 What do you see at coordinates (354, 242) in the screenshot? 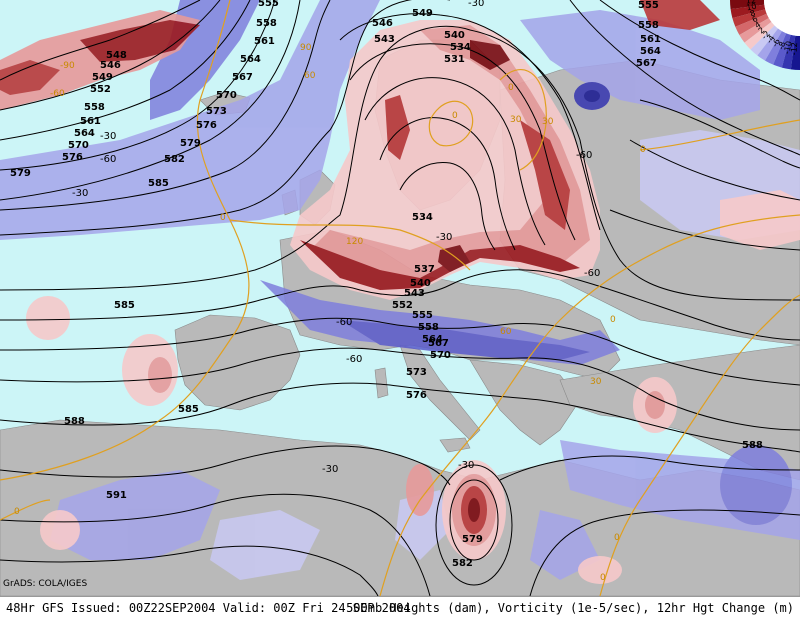
I see `svg-text: 120` at bounding box center [354, 242].